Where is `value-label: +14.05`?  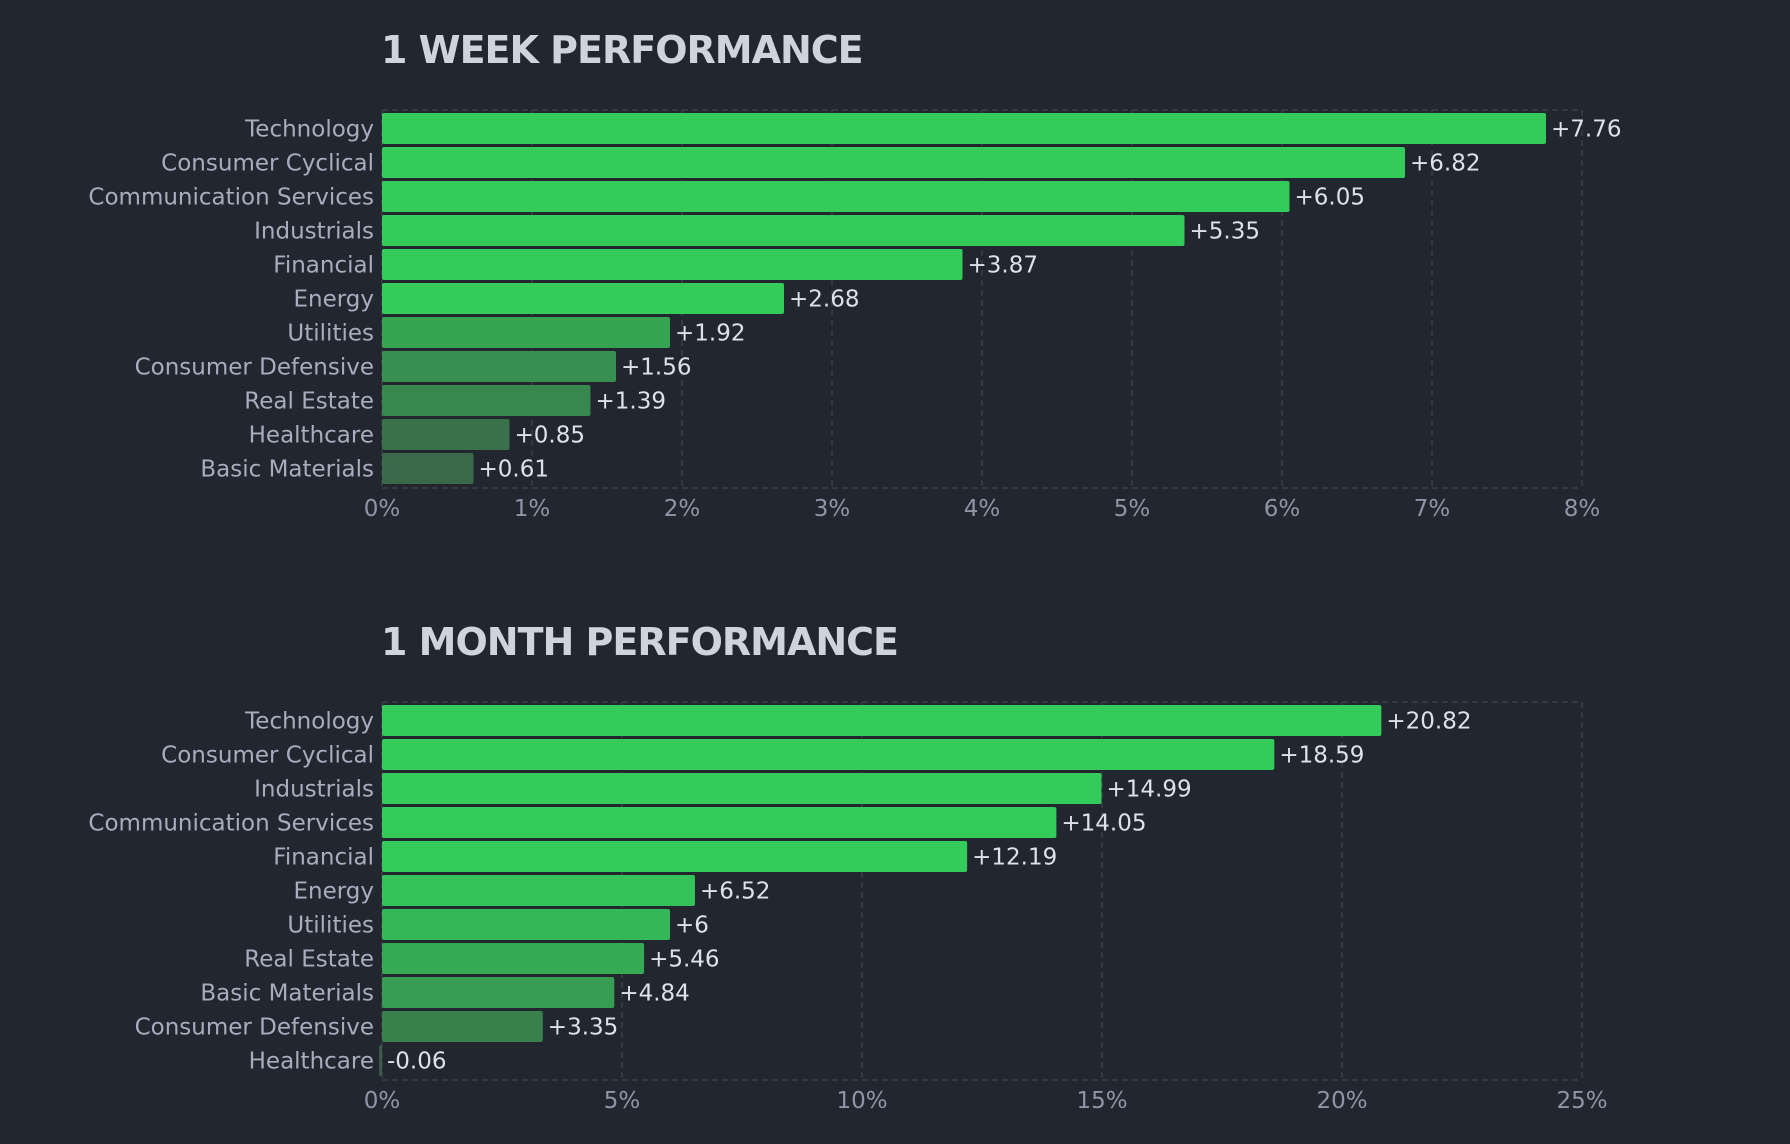
value-label: +14.05 is located at coordinates (1103, 824).